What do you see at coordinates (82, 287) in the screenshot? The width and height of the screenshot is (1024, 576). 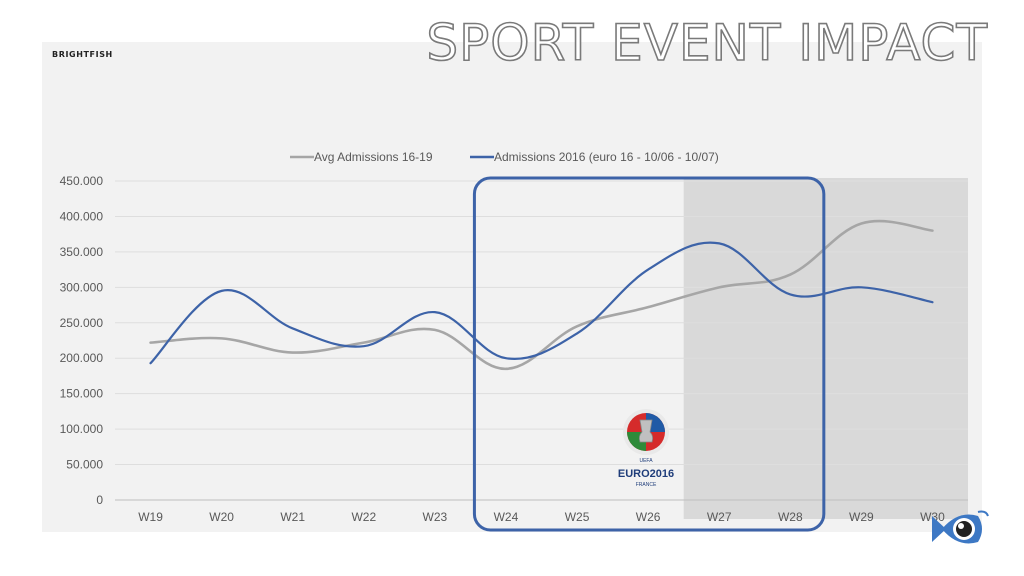 I see `y-tick-label: 300.000` at bounding box center [82, 287].